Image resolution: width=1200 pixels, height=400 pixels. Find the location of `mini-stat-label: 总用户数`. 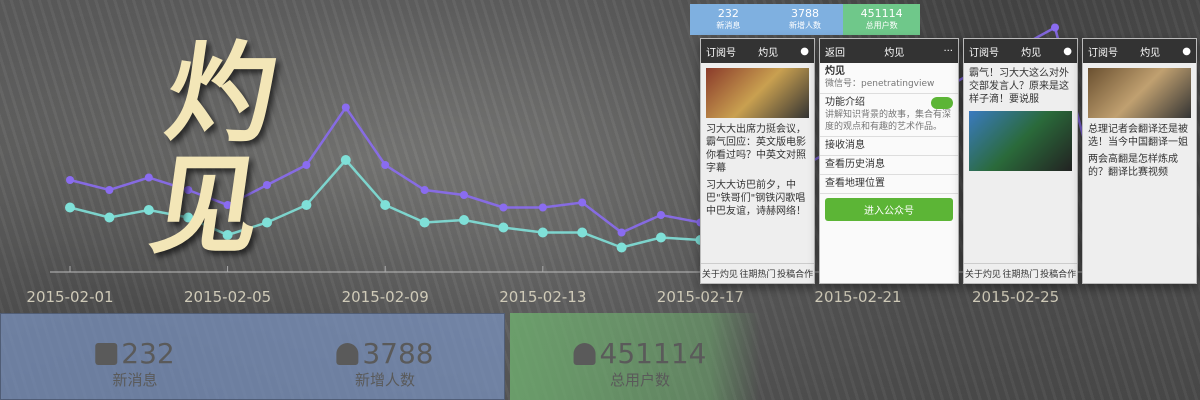

mini-stat-label: 总用户数 is located at coordinates (881, 25).